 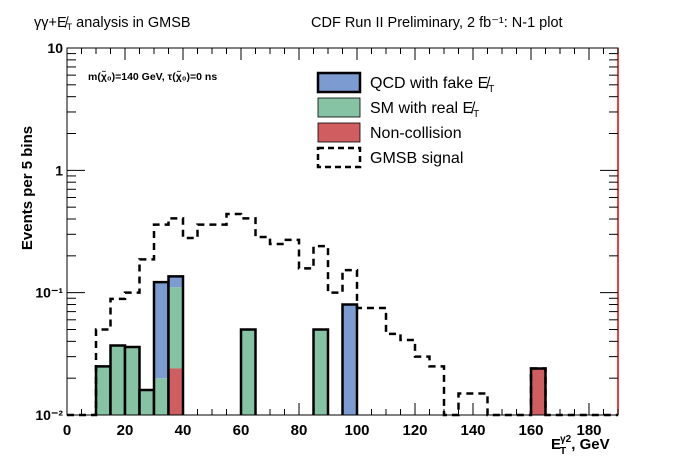 I want to click on x-tick-label: 160, so click(x=530, y=430).